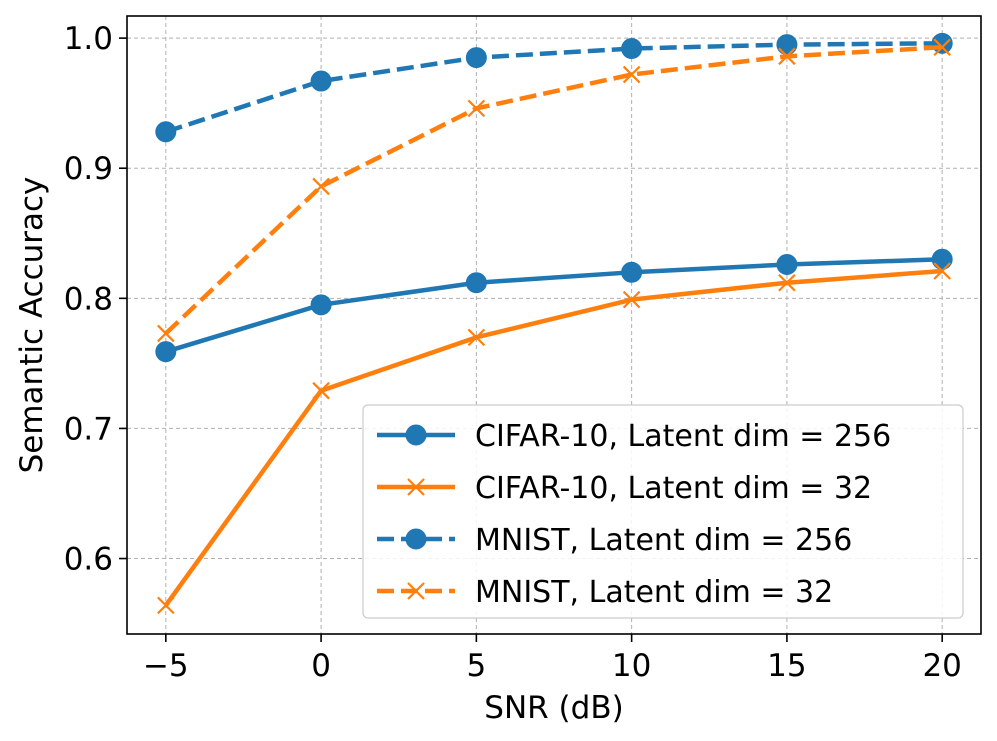 This screenshot has height=741, width=997. I want to click on x-tick-label: −5, so click(166, 666).